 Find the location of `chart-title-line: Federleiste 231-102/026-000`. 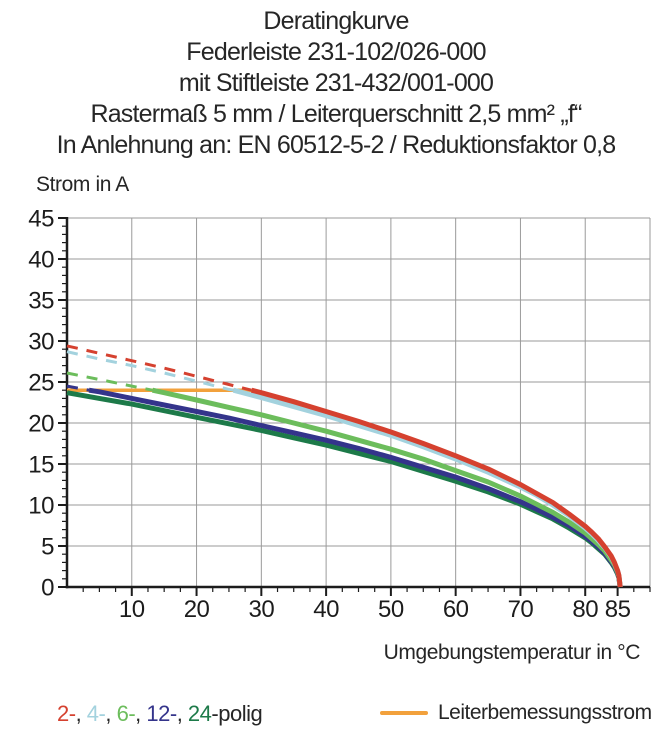

chart-title-line: Federleiste 231-102/026-000 is located at coordinates (336, 52).